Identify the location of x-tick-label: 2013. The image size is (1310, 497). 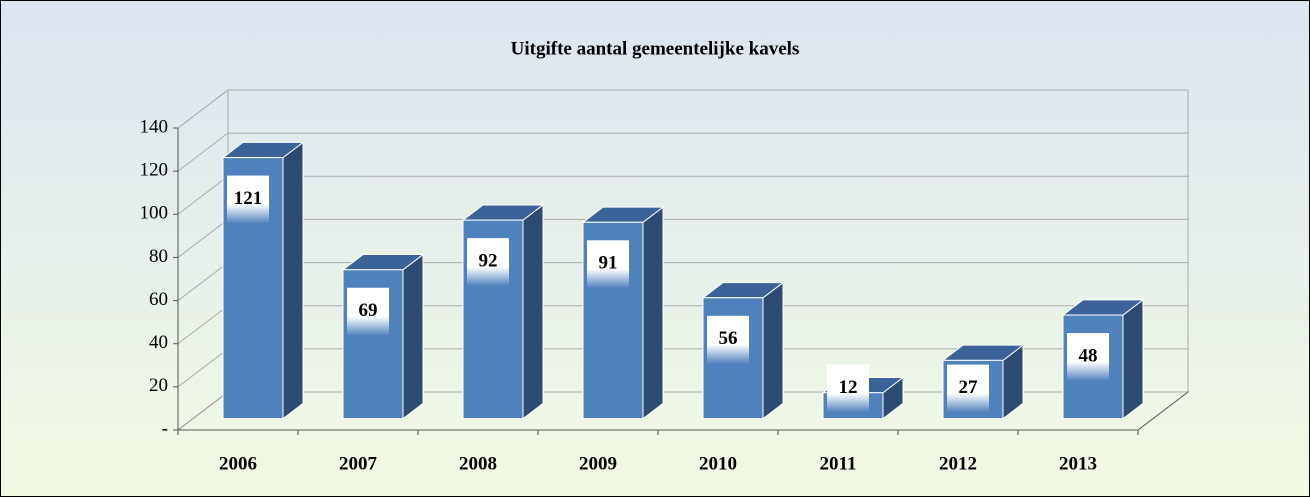
(1078, 463).